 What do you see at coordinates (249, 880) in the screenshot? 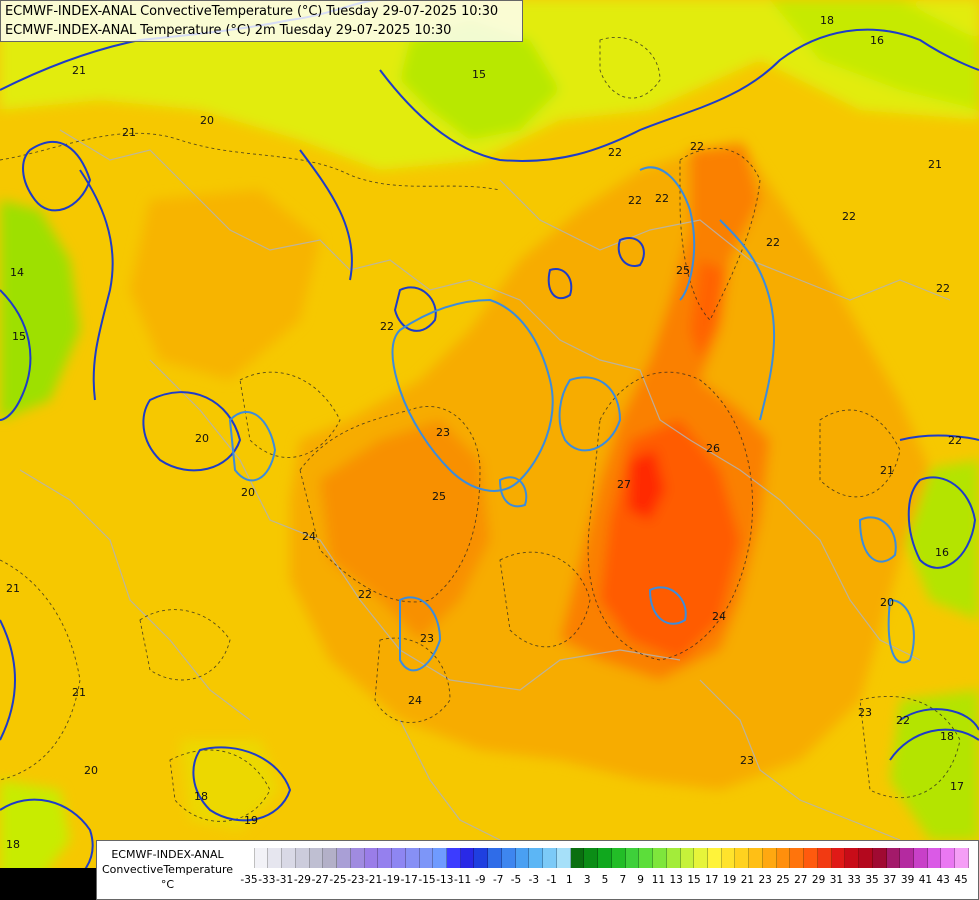
I see `legend-tick-label: -35` at bounding box center [249, 880].